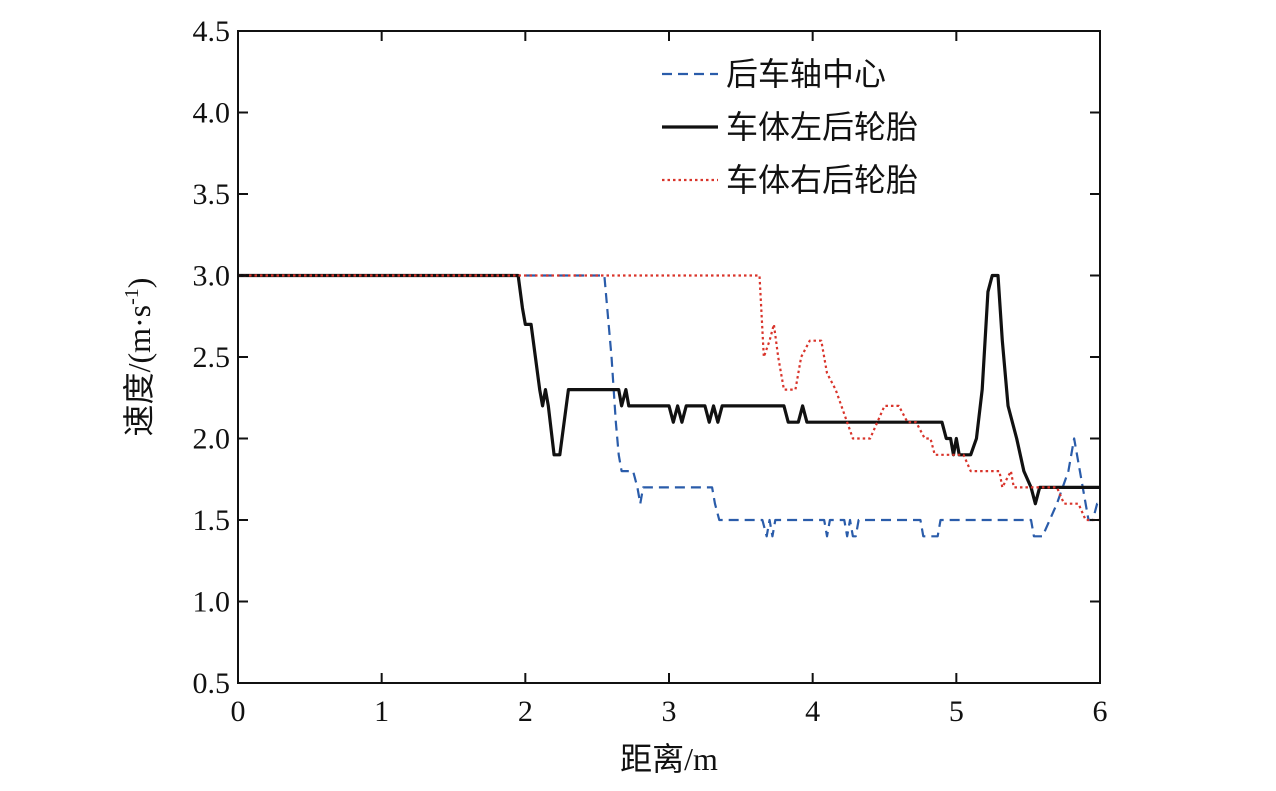  I want to click on y-axis-title-superscript: -1, so click(132, 296).